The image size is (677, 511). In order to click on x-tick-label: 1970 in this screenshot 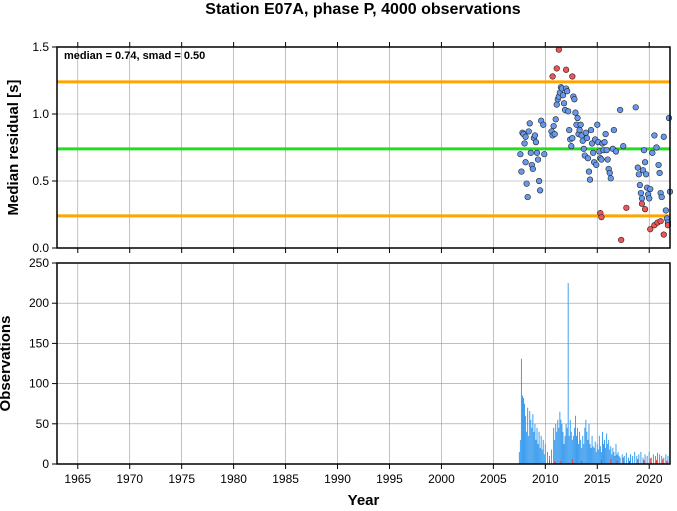, I will do `click(129, 479)`.